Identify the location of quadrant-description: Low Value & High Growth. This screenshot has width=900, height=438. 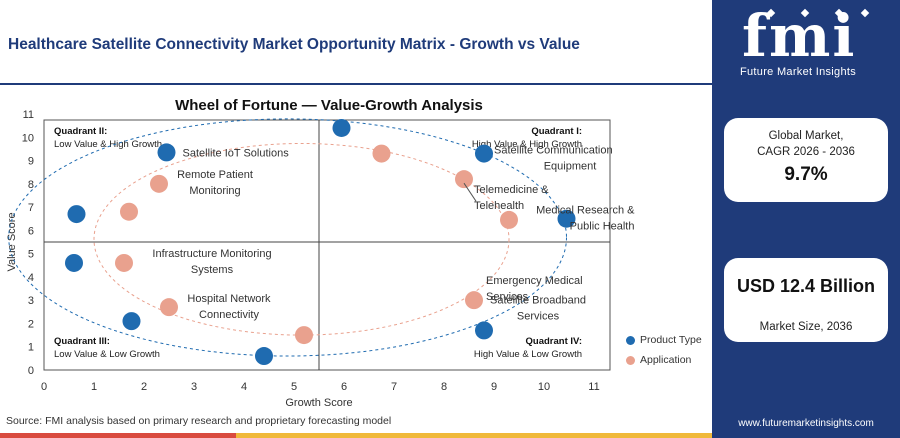
(108, 144).